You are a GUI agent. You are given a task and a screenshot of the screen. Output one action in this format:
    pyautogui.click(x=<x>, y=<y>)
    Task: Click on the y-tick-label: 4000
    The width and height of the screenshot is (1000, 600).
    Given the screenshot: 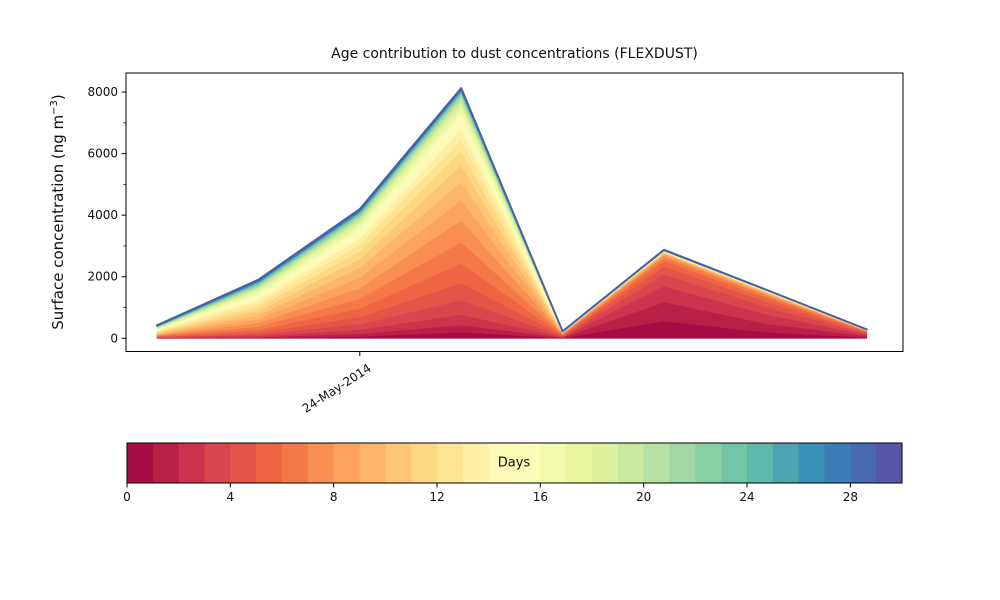 What is the action you would take?
    pyautogui.click(x=102, y=215)
    